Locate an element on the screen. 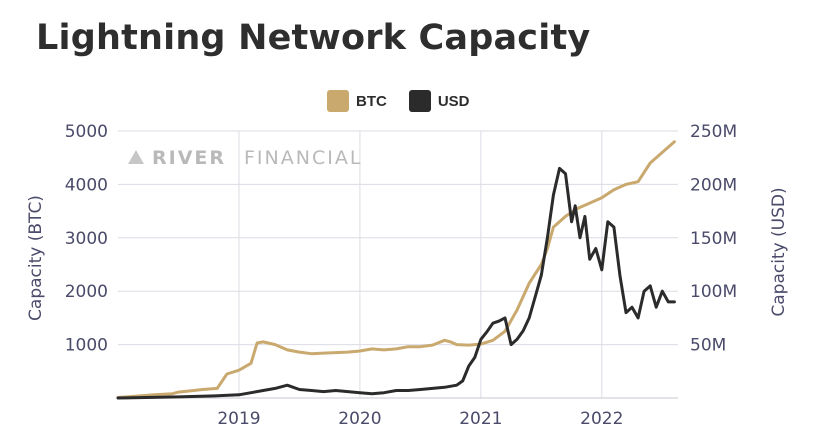  x-tick-label: 2019 is located at coordinates (238, 419).